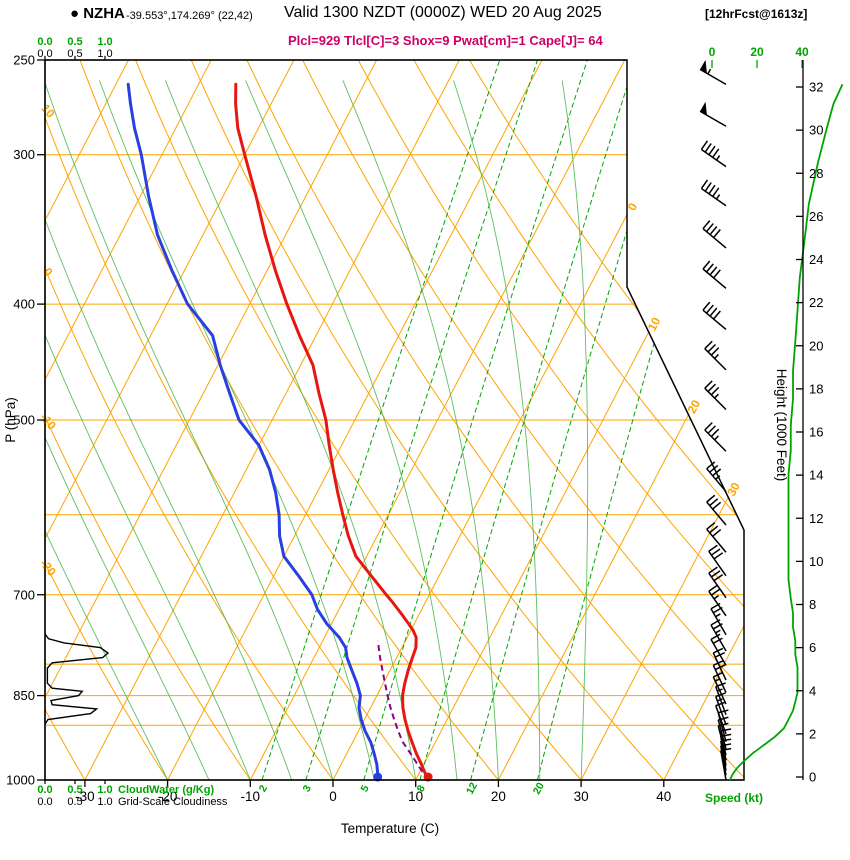 Image resolution: width=850 pixels, height=860 pixels. What do you see at coordinates (74, 54) in the screenshot?
I see `cloudiness-scale-top: 0.5` at bounding box center [74, 54].